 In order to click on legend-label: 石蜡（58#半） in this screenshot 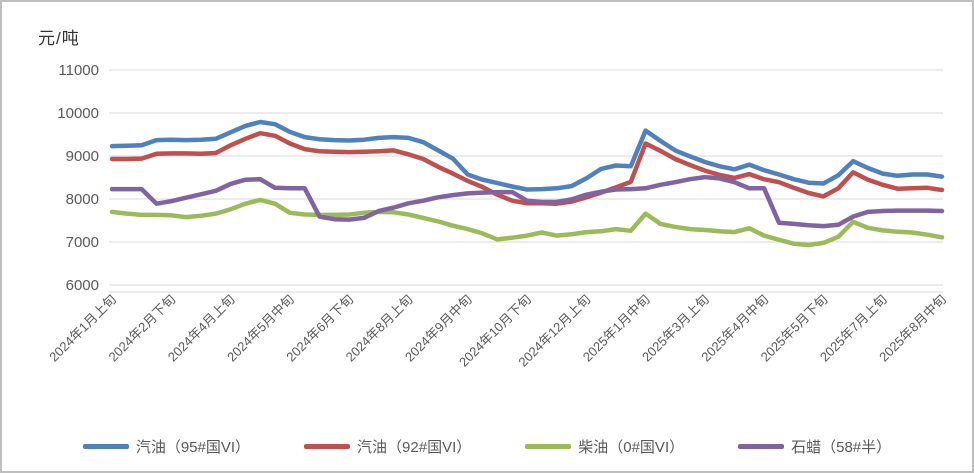, I will do `click(841, 447)`.